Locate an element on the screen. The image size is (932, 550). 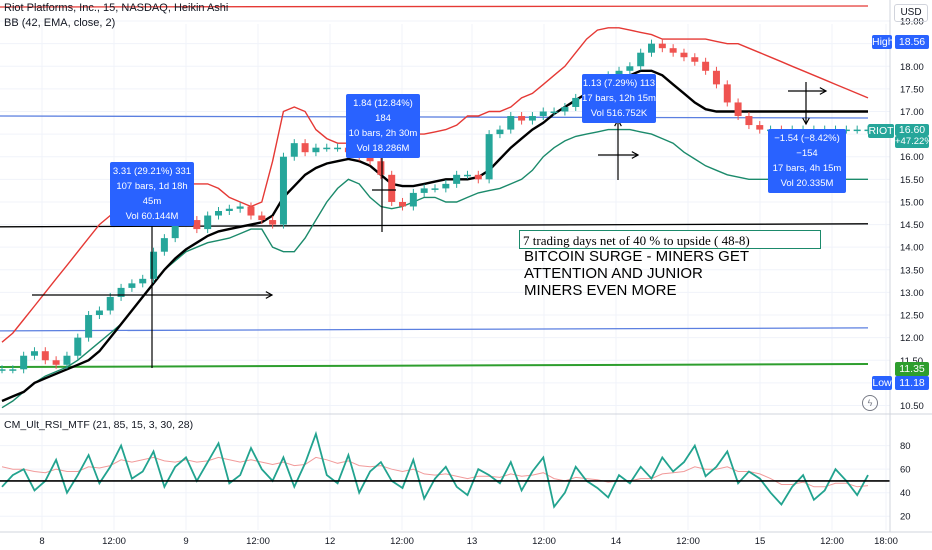
rsi-signal-line is located at coordinates (435, 472).